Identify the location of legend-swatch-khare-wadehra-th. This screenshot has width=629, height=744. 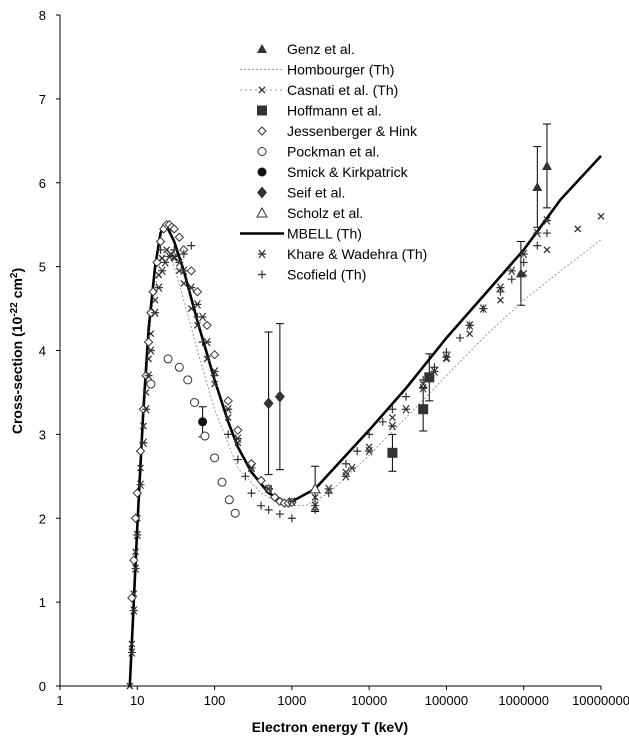
(262, 254).